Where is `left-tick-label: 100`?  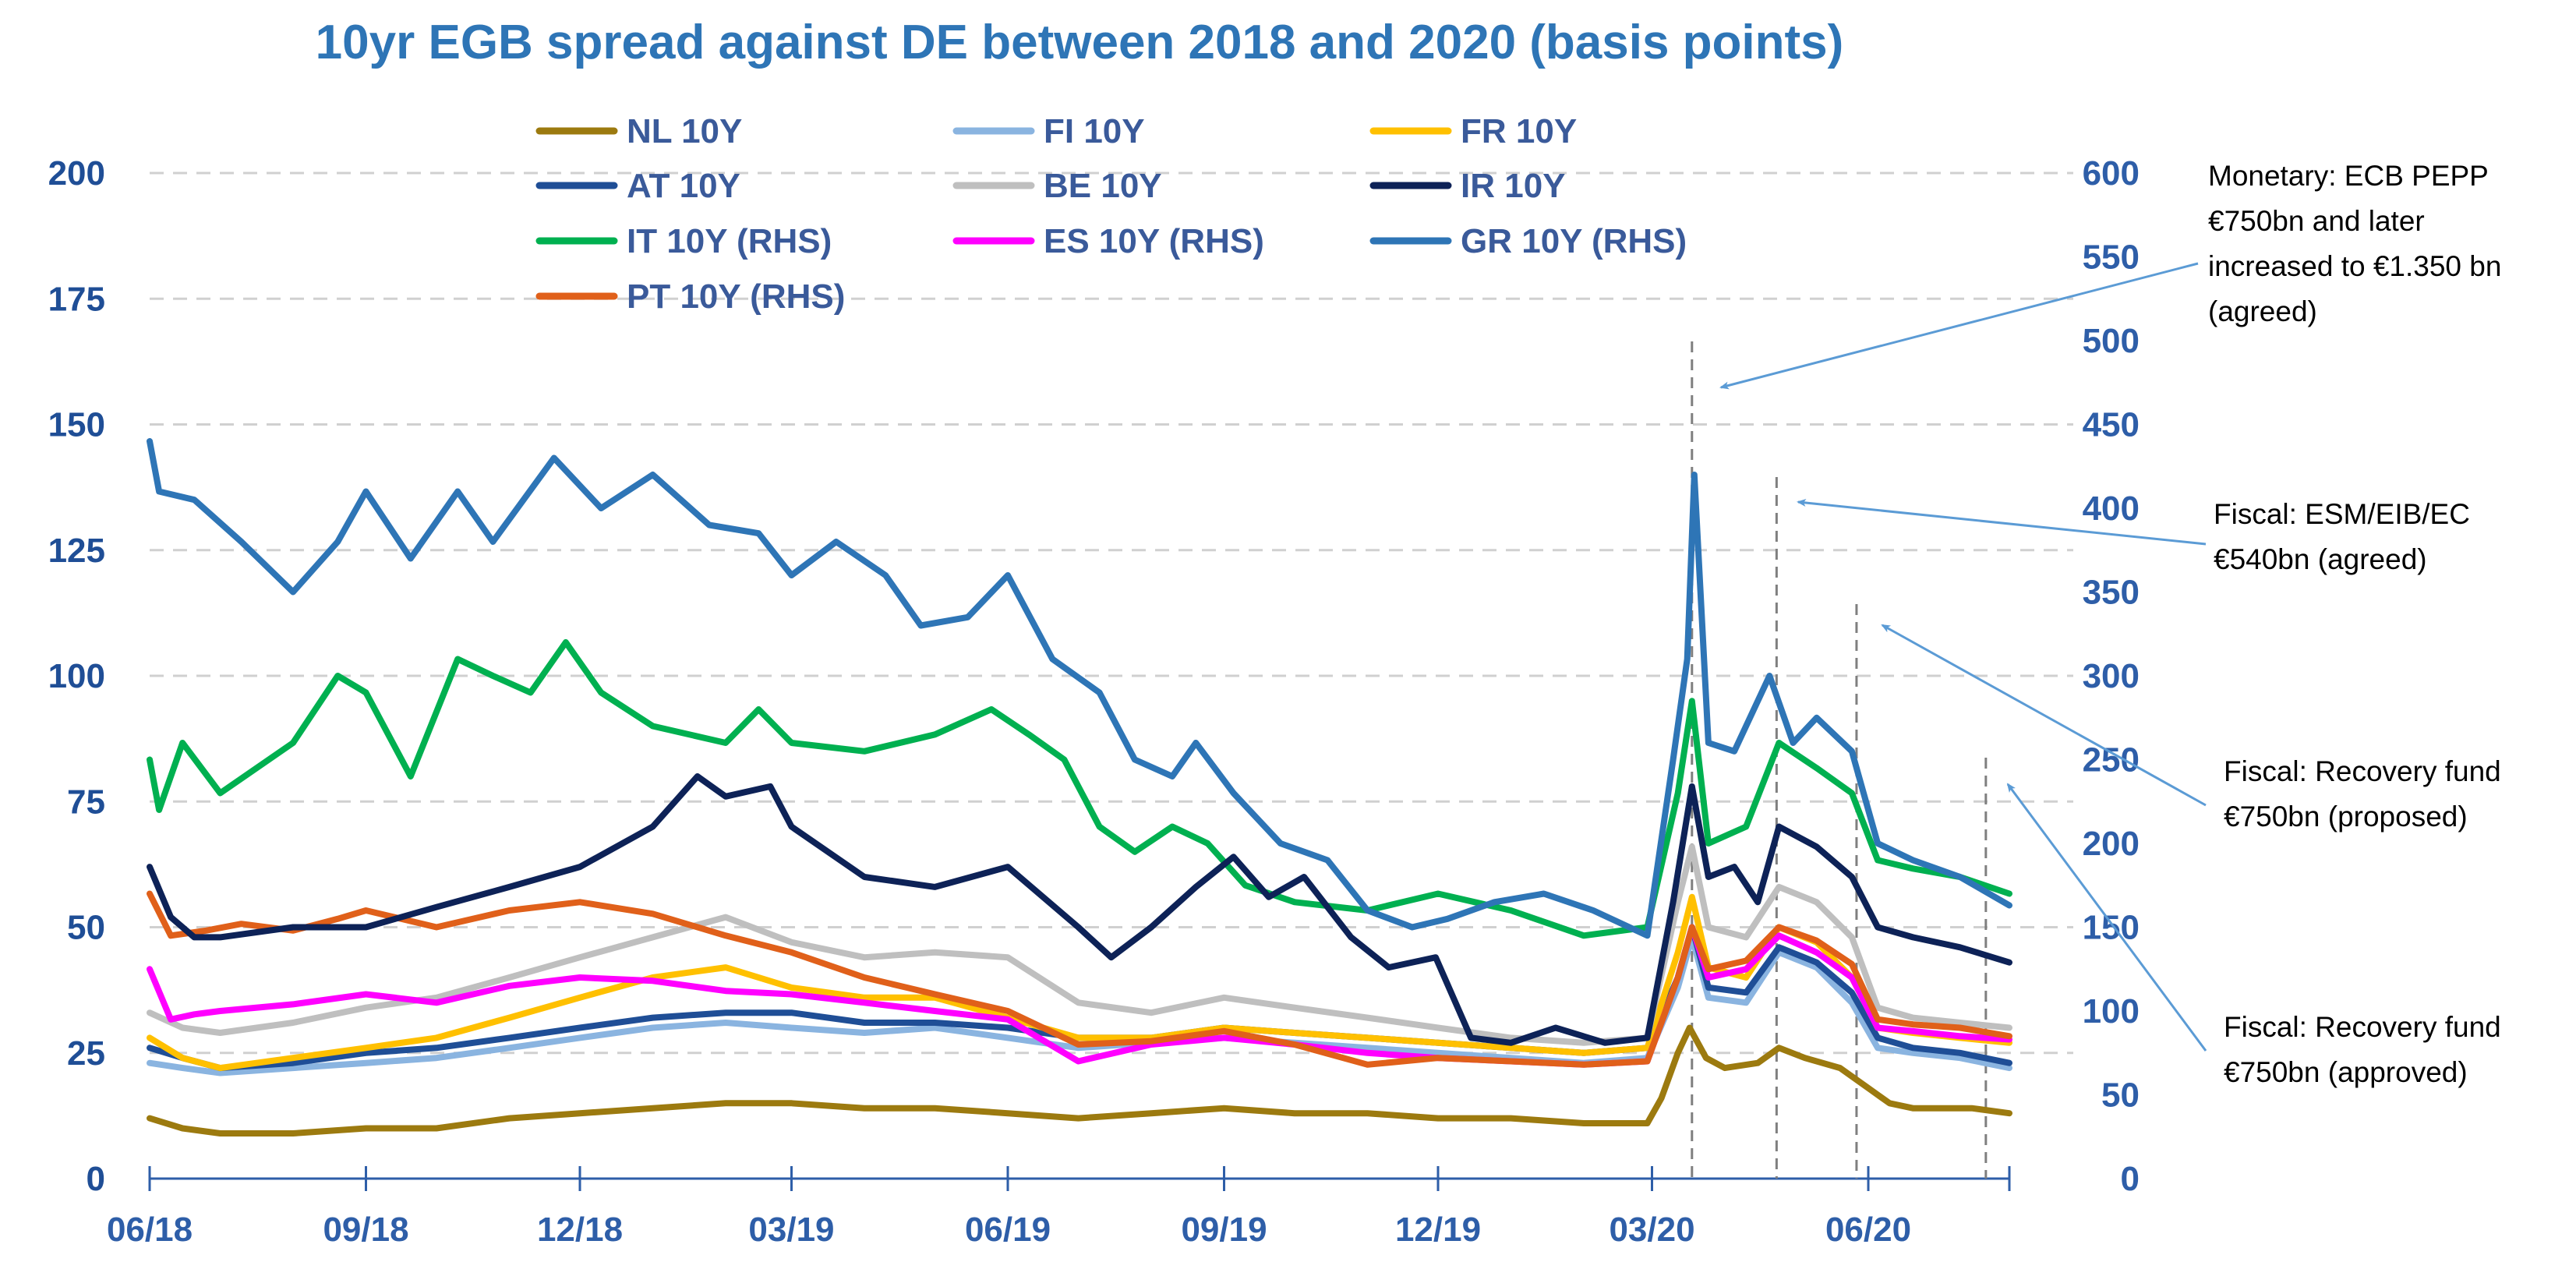
left-tick-label: 100 is located at coordinates (76, 676).